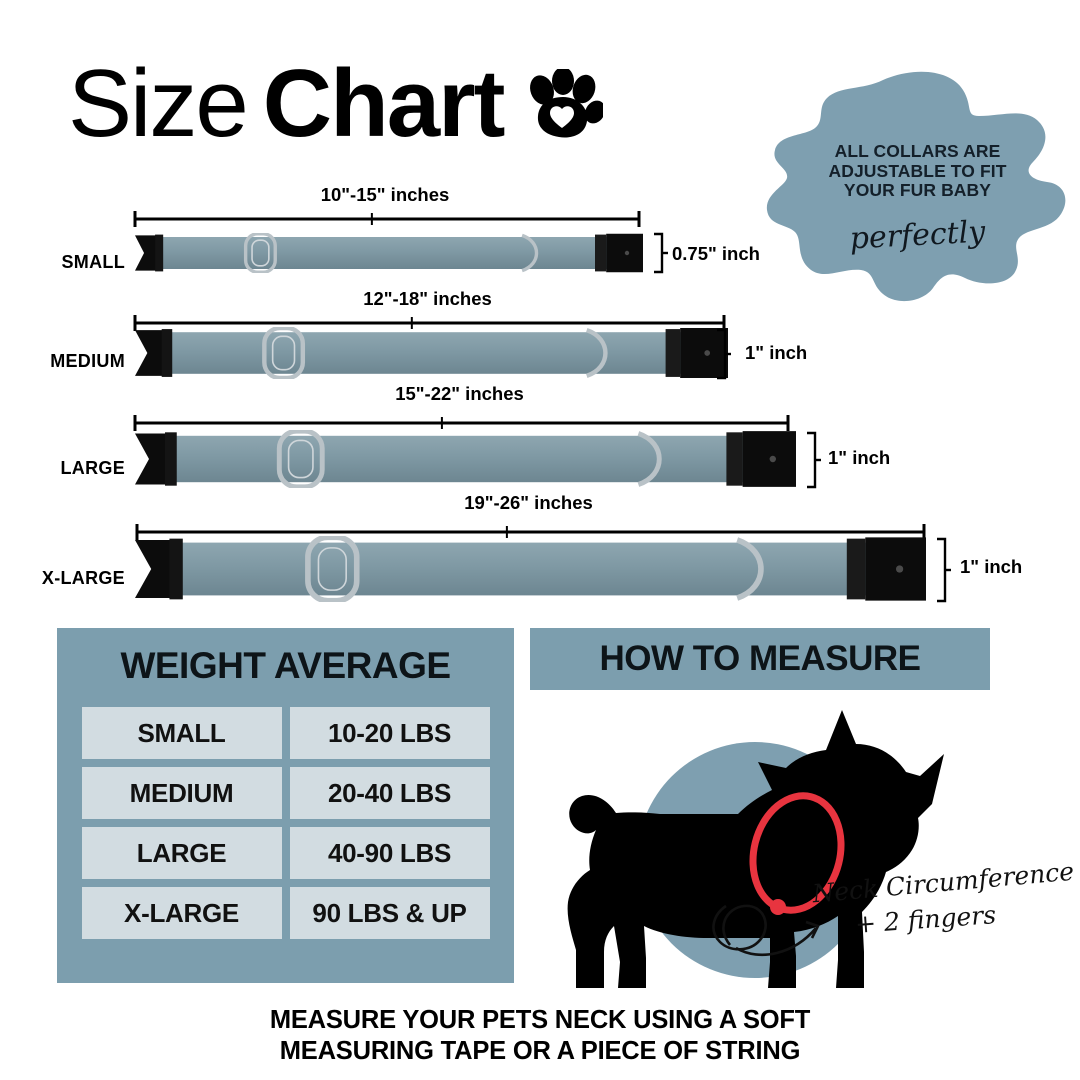 This screenshot has width=1080, height=1080. Describe the element at coordinates (93, 262) in the screenshot. I see `collar-size-label: SMALL` at that location.